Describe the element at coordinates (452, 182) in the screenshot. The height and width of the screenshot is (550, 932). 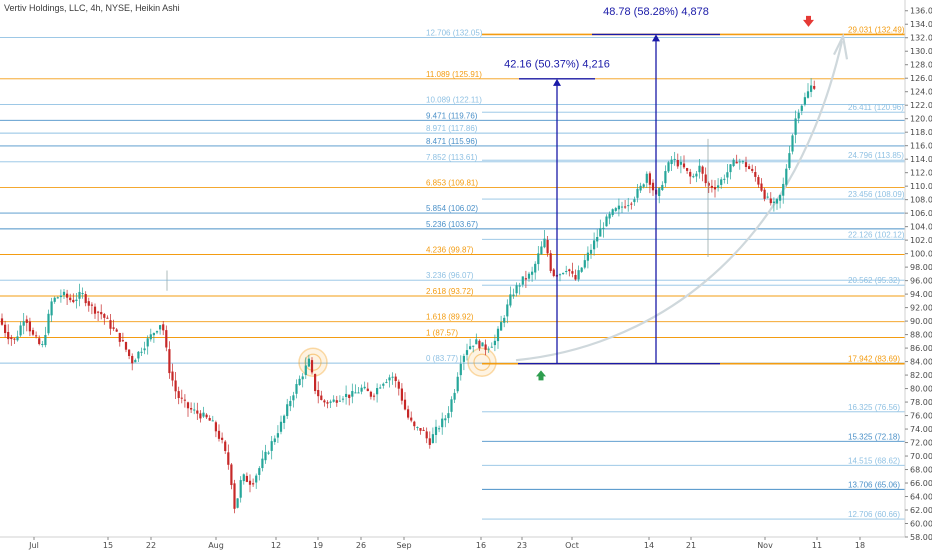
I see `fib-level-label: 6.853 (109.81)` at that location.